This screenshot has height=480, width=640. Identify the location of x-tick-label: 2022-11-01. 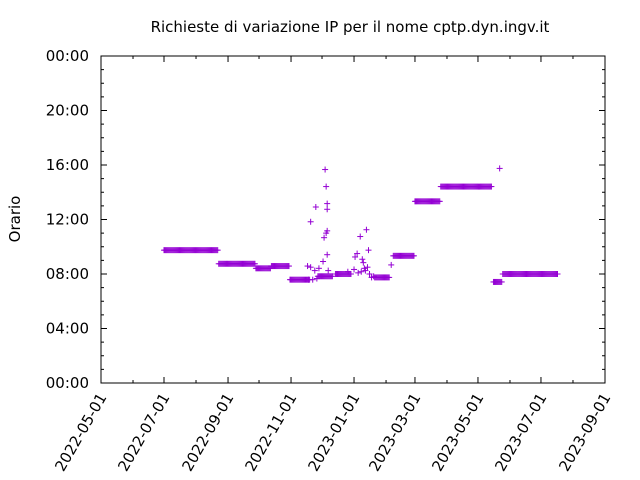
(270, 432).